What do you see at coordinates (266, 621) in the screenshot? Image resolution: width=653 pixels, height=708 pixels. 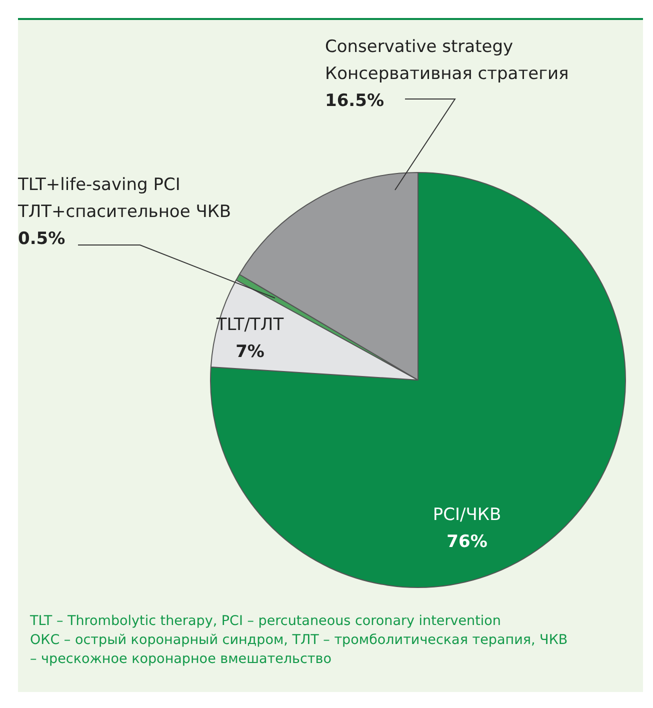 I see `text: TLT – Thrombolytic therapy, PCI – percutaneous coronary intervention` at bounding box center [266, 621].